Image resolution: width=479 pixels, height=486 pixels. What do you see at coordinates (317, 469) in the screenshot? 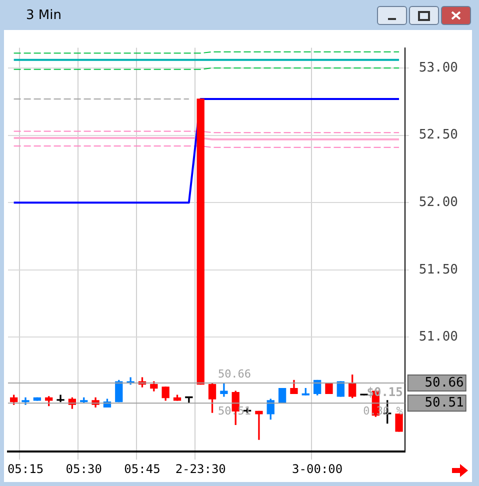
I see `x-tick-label: 3-00:00` at bounding box center [317, 469].